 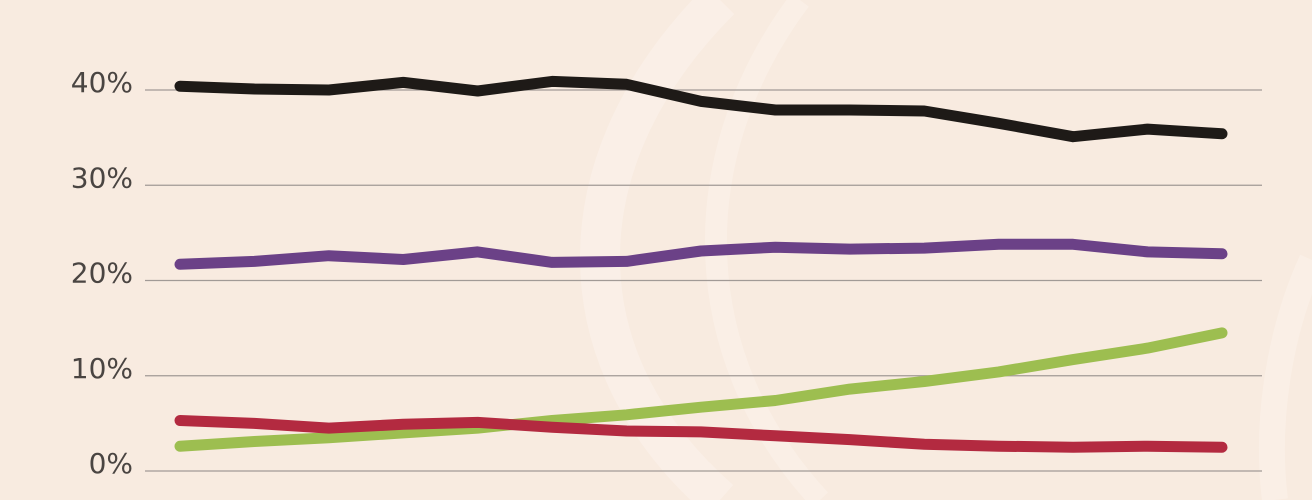 What do you see at coordinates (102, 177) in the screenshot?
I see `y-tick-label: 30%` at bounding box center [102, 177].